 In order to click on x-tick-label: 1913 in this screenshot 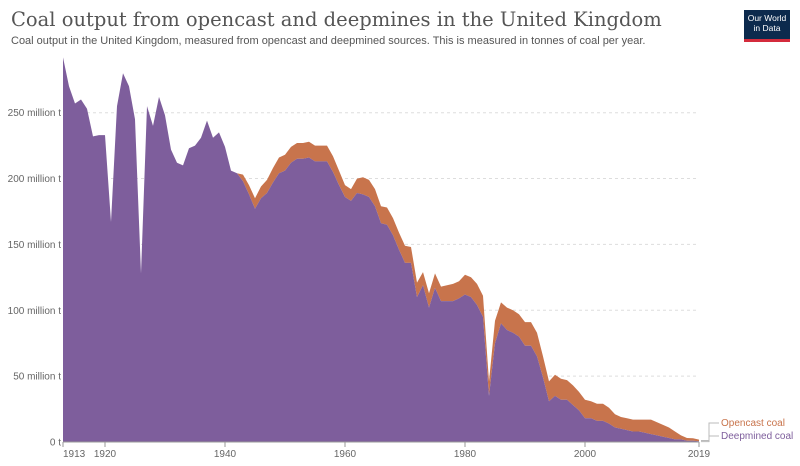, I will do `click(74, 454)`.